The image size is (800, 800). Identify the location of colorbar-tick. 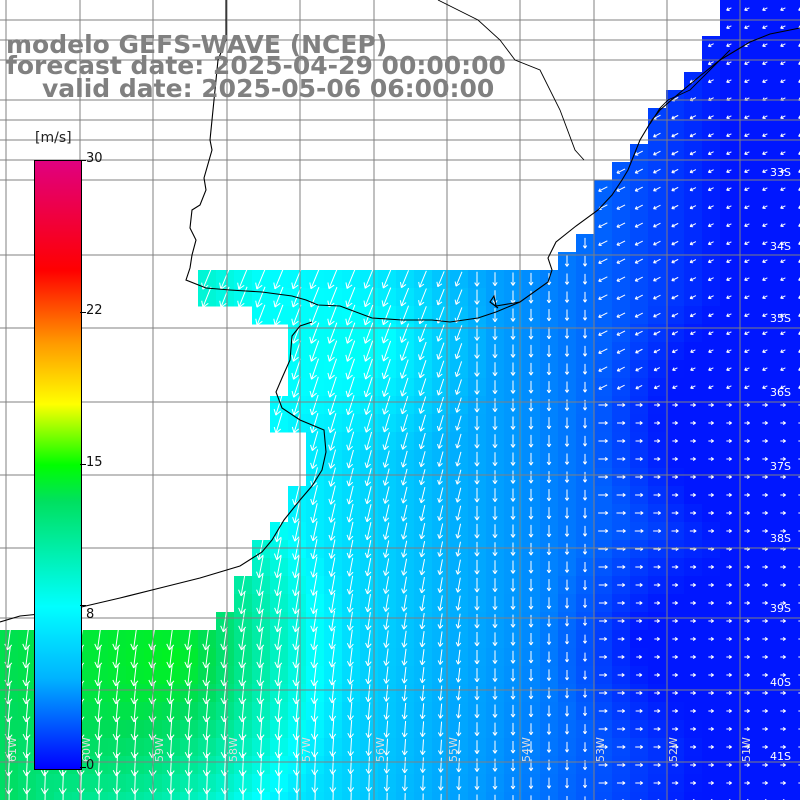
(83, 605).